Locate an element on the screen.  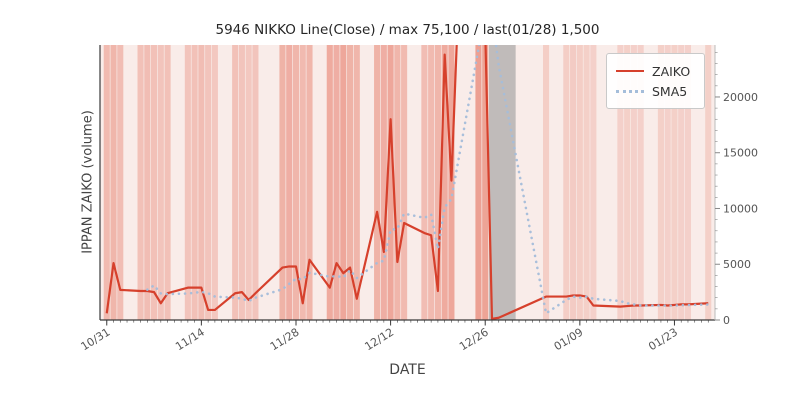
svg-text: 12/26 is located at coordinates (474, 340).